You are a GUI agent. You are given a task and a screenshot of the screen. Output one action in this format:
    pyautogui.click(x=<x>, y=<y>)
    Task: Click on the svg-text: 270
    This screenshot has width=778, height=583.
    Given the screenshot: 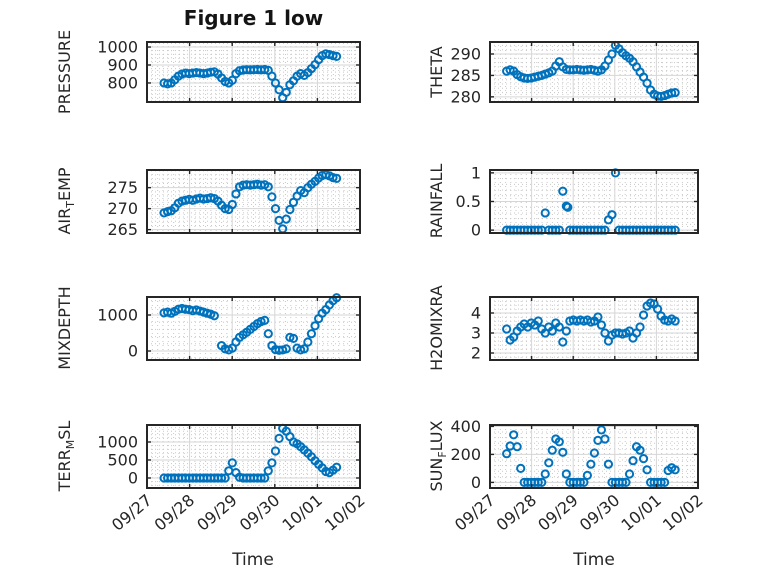 What is the action you would take?
    pyautogui.click(x=122, y=208)
    